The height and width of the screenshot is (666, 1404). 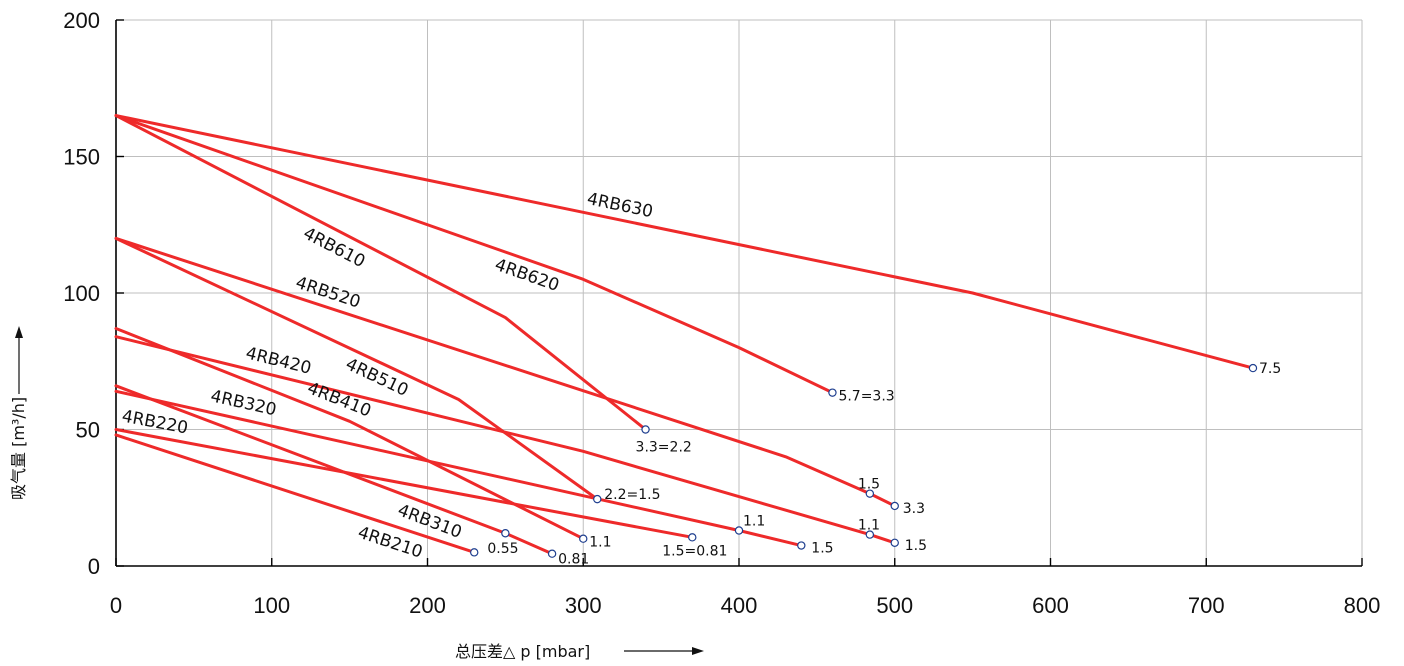 I want to click on x-tick-label: 100, so click(x=271, y=605).